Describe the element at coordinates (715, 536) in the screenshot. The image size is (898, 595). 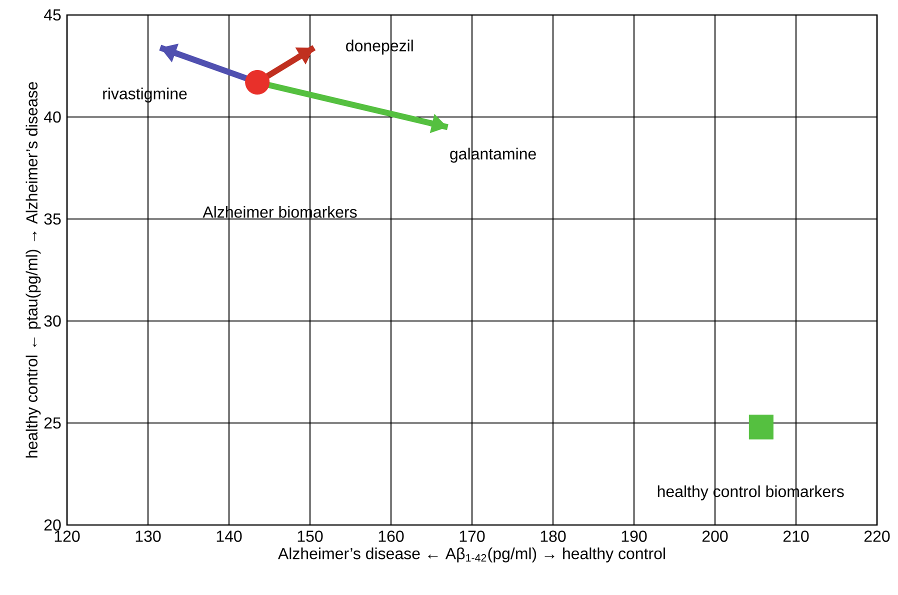
I see `x-tick-label: 200` at that location.